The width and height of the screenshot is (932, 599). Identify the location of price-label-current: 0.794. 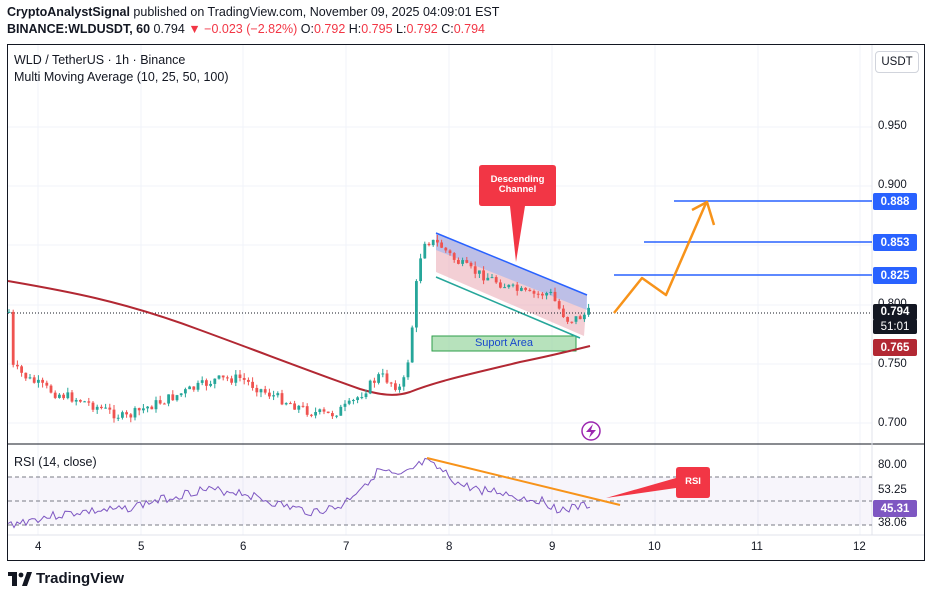
(895, 312).